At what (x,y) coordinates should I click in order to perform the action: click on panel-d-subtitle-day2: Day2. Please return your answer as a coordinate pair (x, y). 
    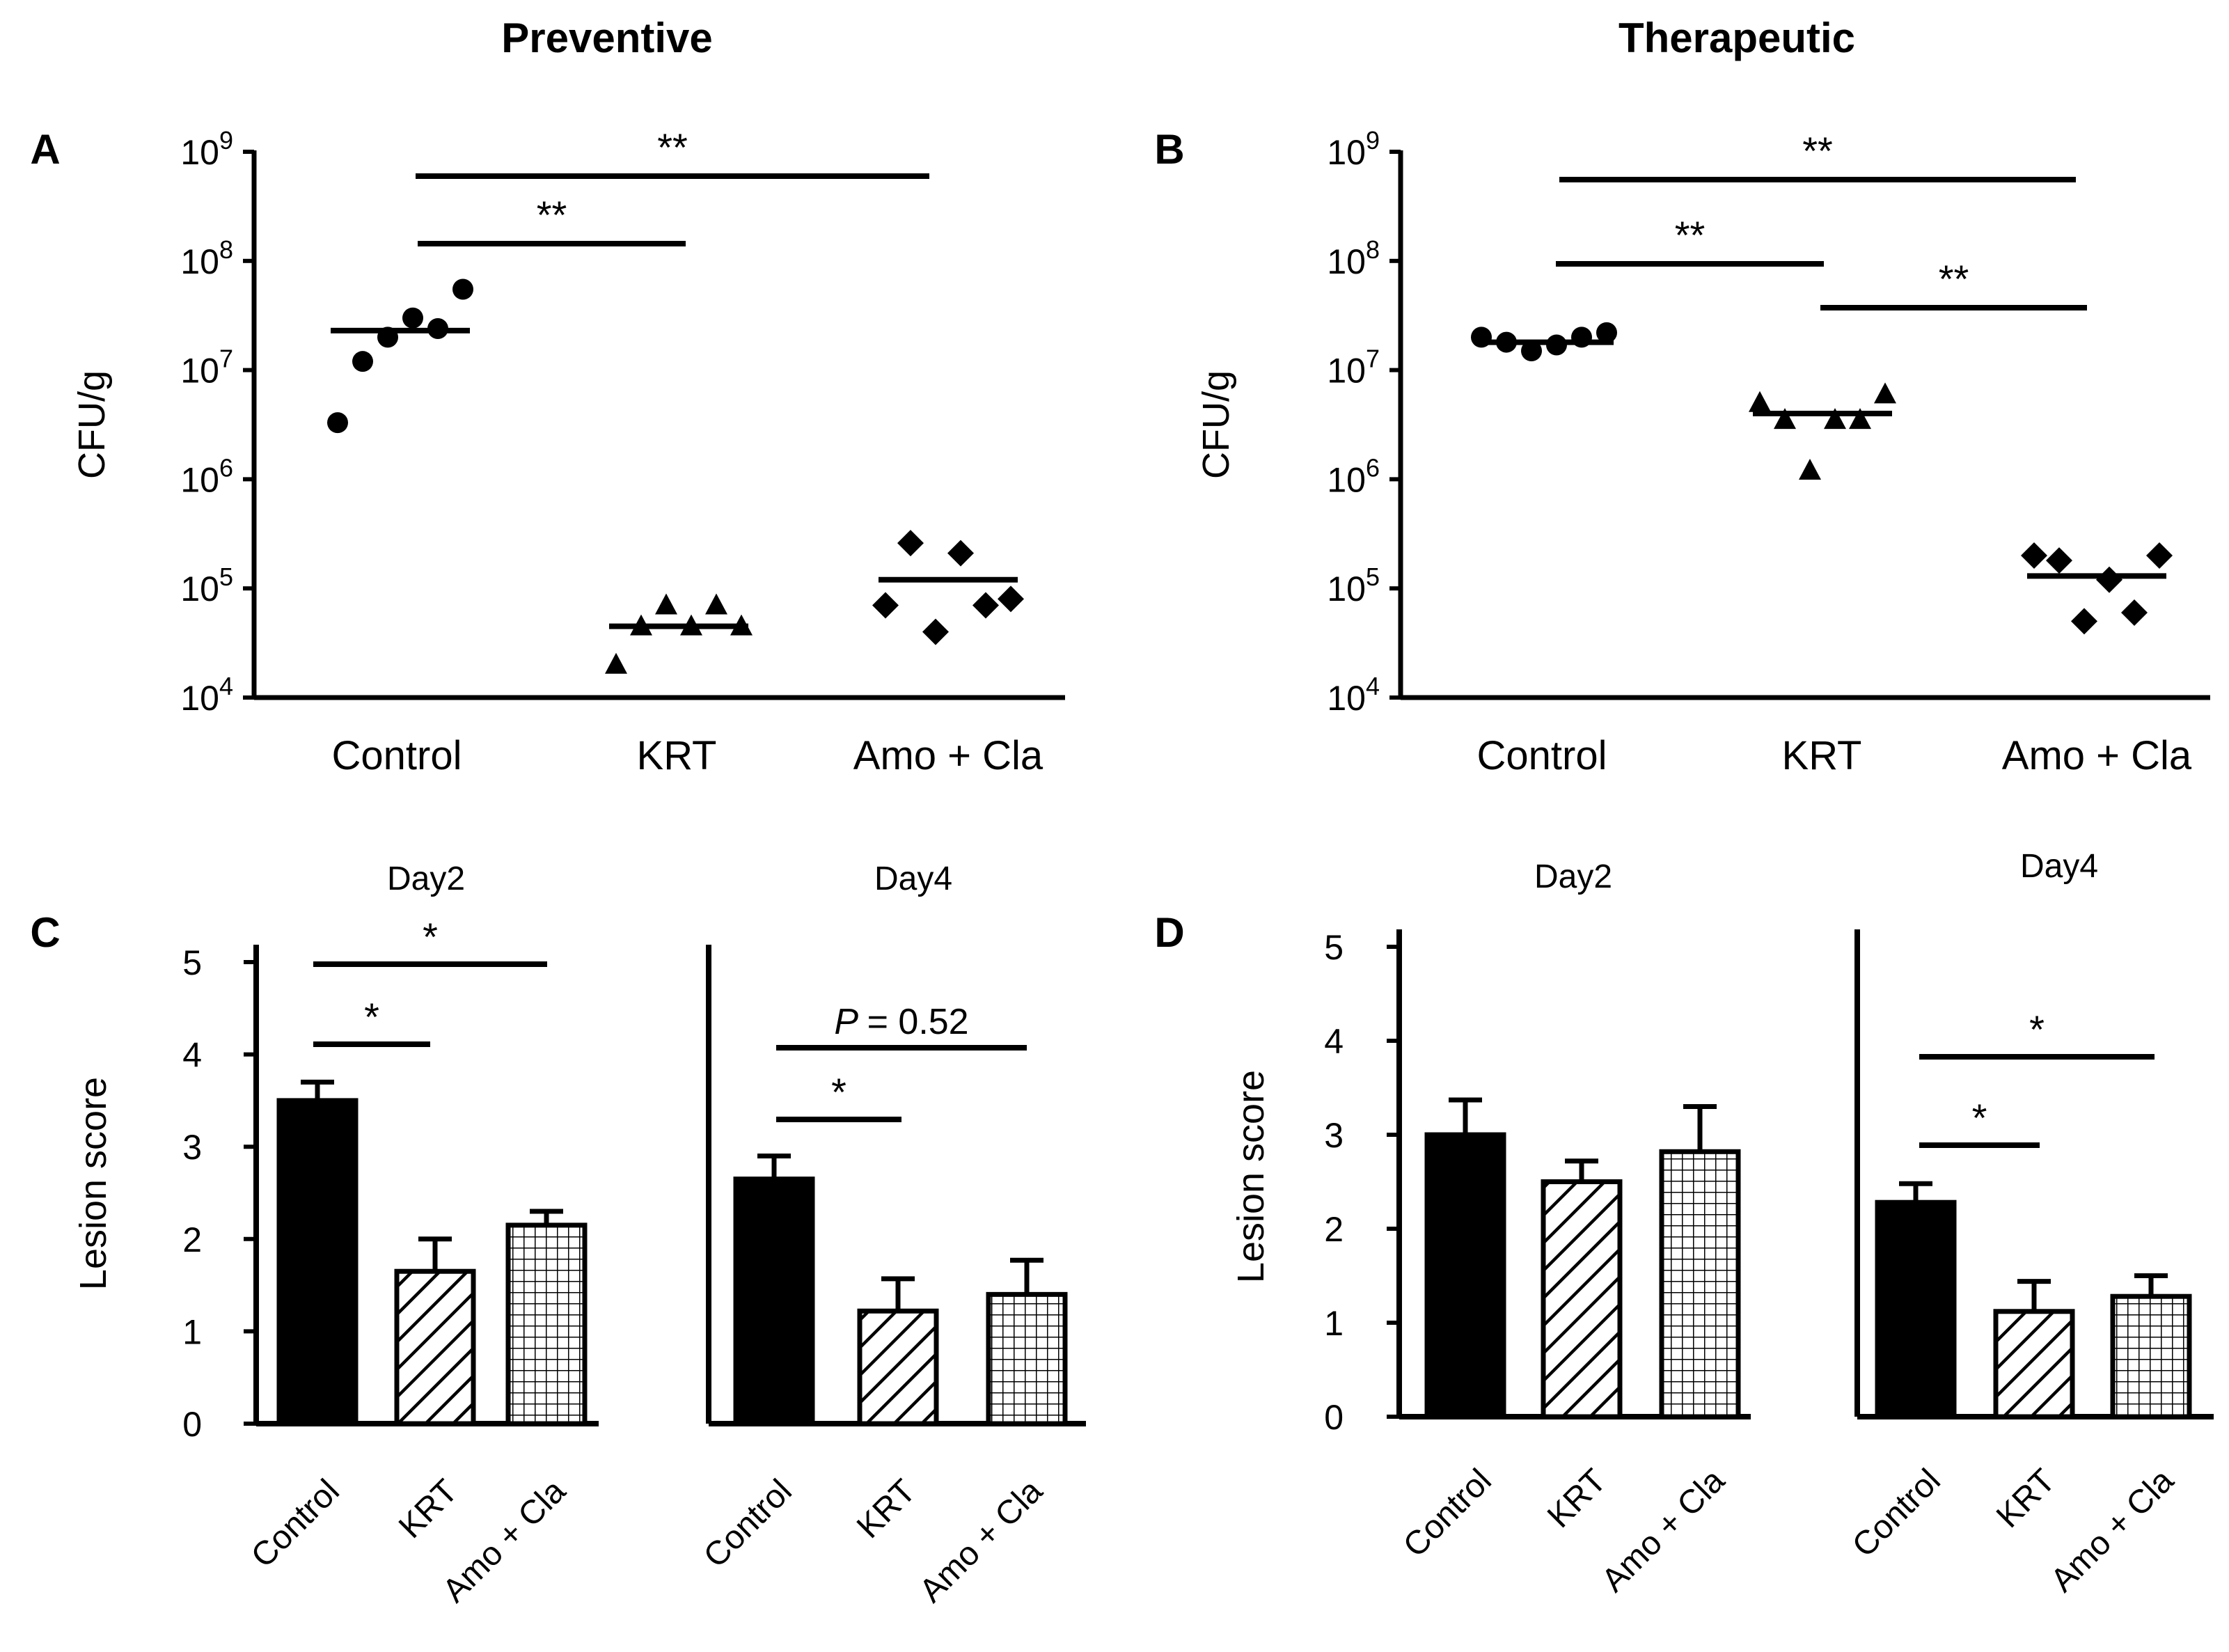
    Looking at the image, I should click on (1573, 876).